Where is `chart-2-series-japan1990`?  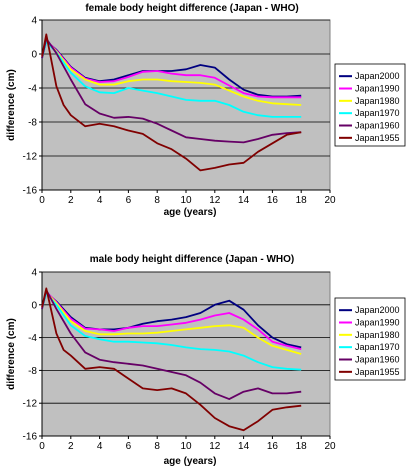
chart-2-series-japan1990 is located at coordinates (171, 320).